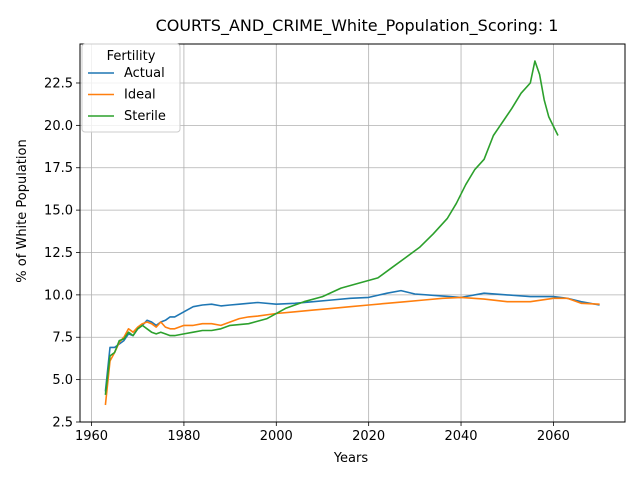  Describe the element at coordinates (183, 436) in the screenshot. I see `x-tick-label: 1980` at that location.